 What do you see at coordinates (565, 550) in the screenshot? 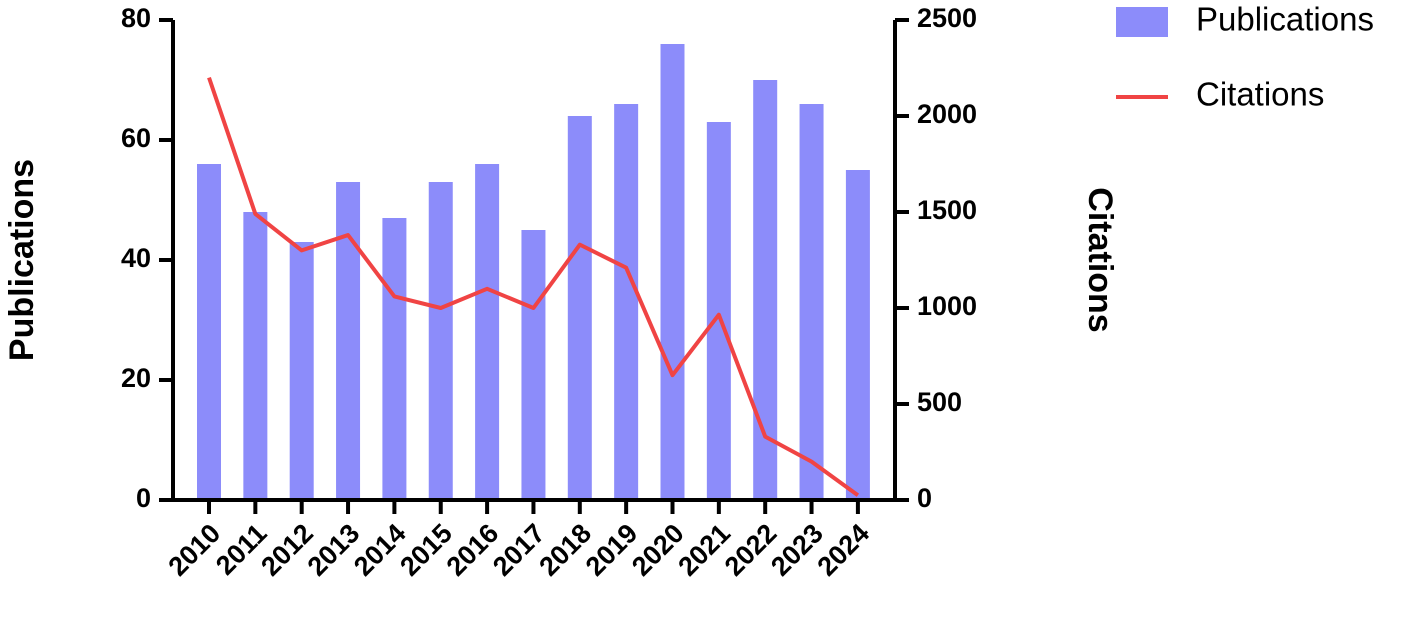
I see `x-tick-label: 2018` at bounding box center [565, 550].